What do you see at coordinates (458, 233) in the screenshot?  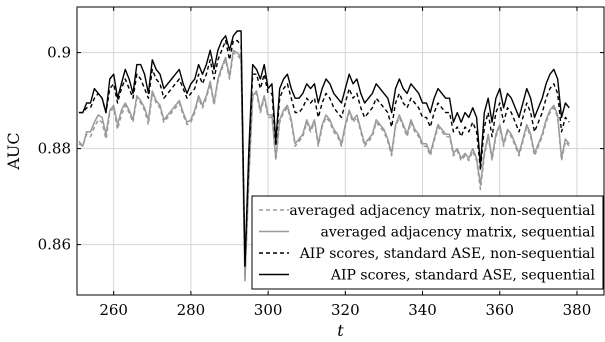 I see `legend-label-2: averaged adjacency matrix, sequential` at bounding box center [458, 233].